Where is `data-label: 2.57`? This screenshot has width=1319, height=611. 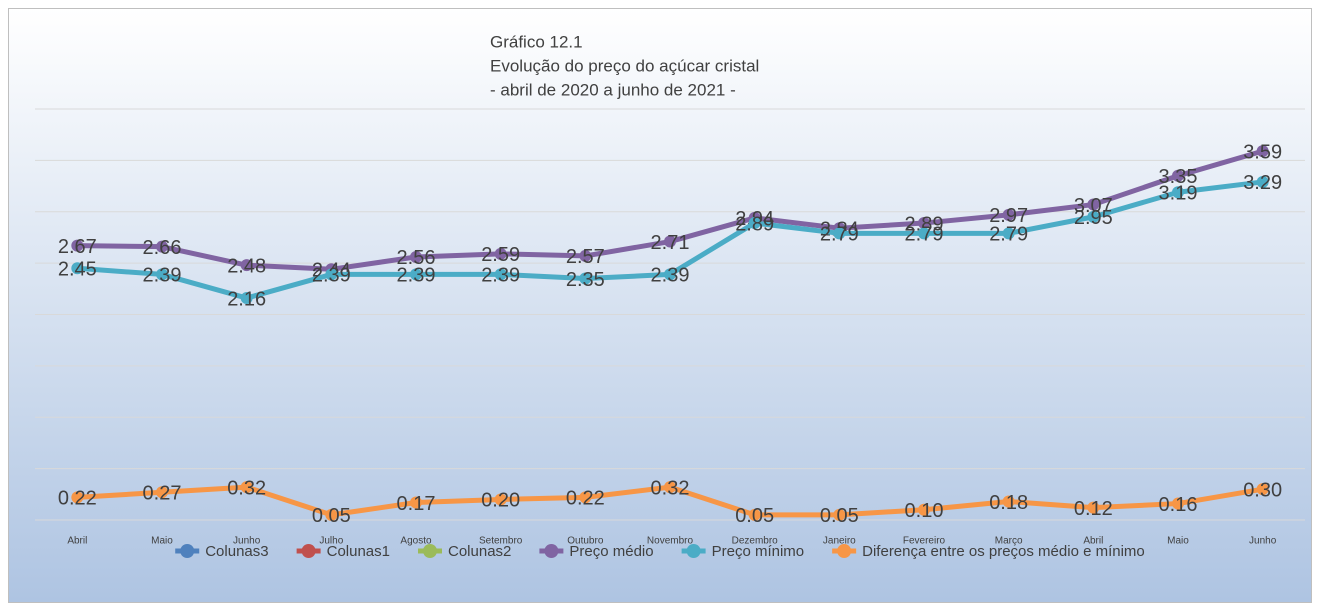 data-label: 2.57 is located at coordinates (585, 257).